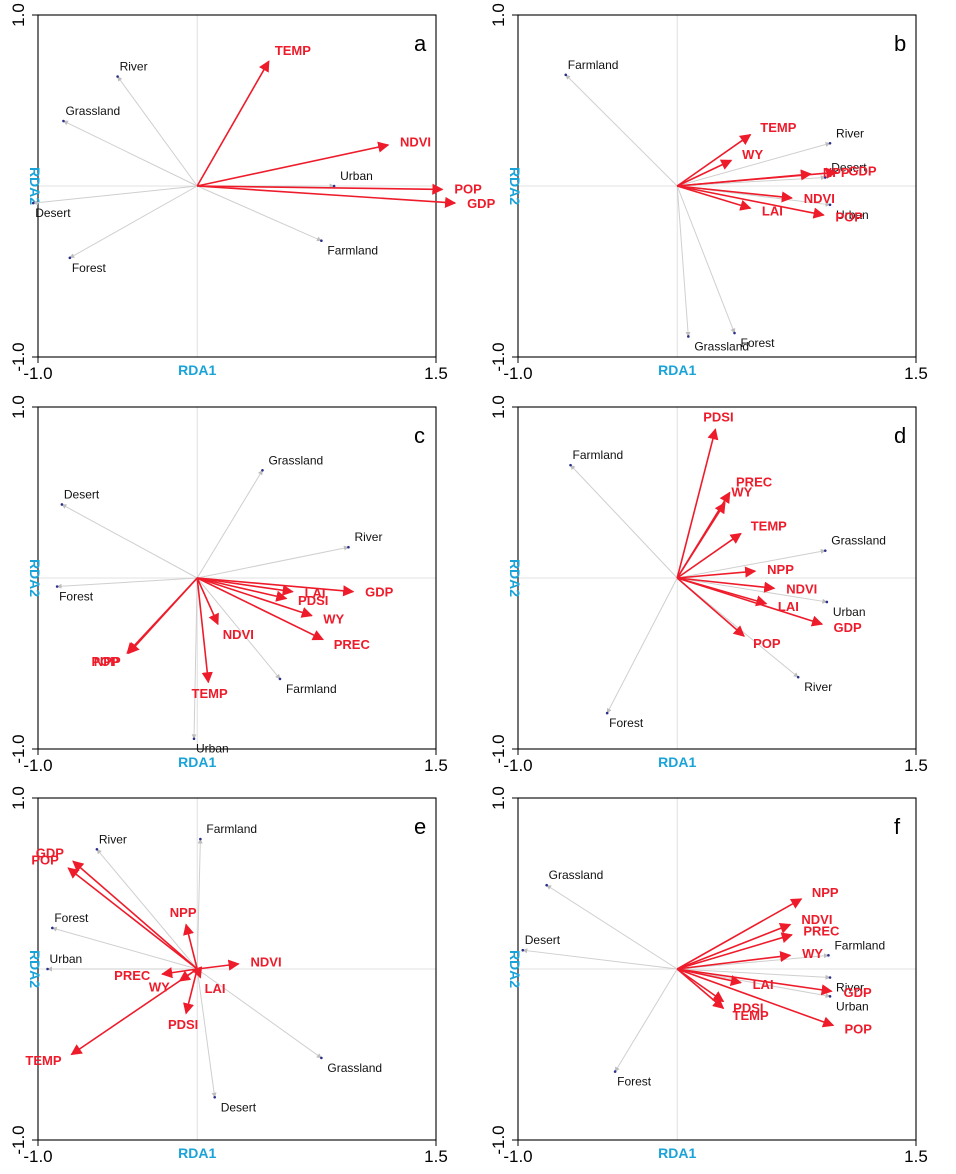 Image resolution: width=956 pixels, height=1174 pixels. What do you see at coordinates (897, 826) in the screenshot?
I see `panel-letter: f` at bounding box center [897, 826].